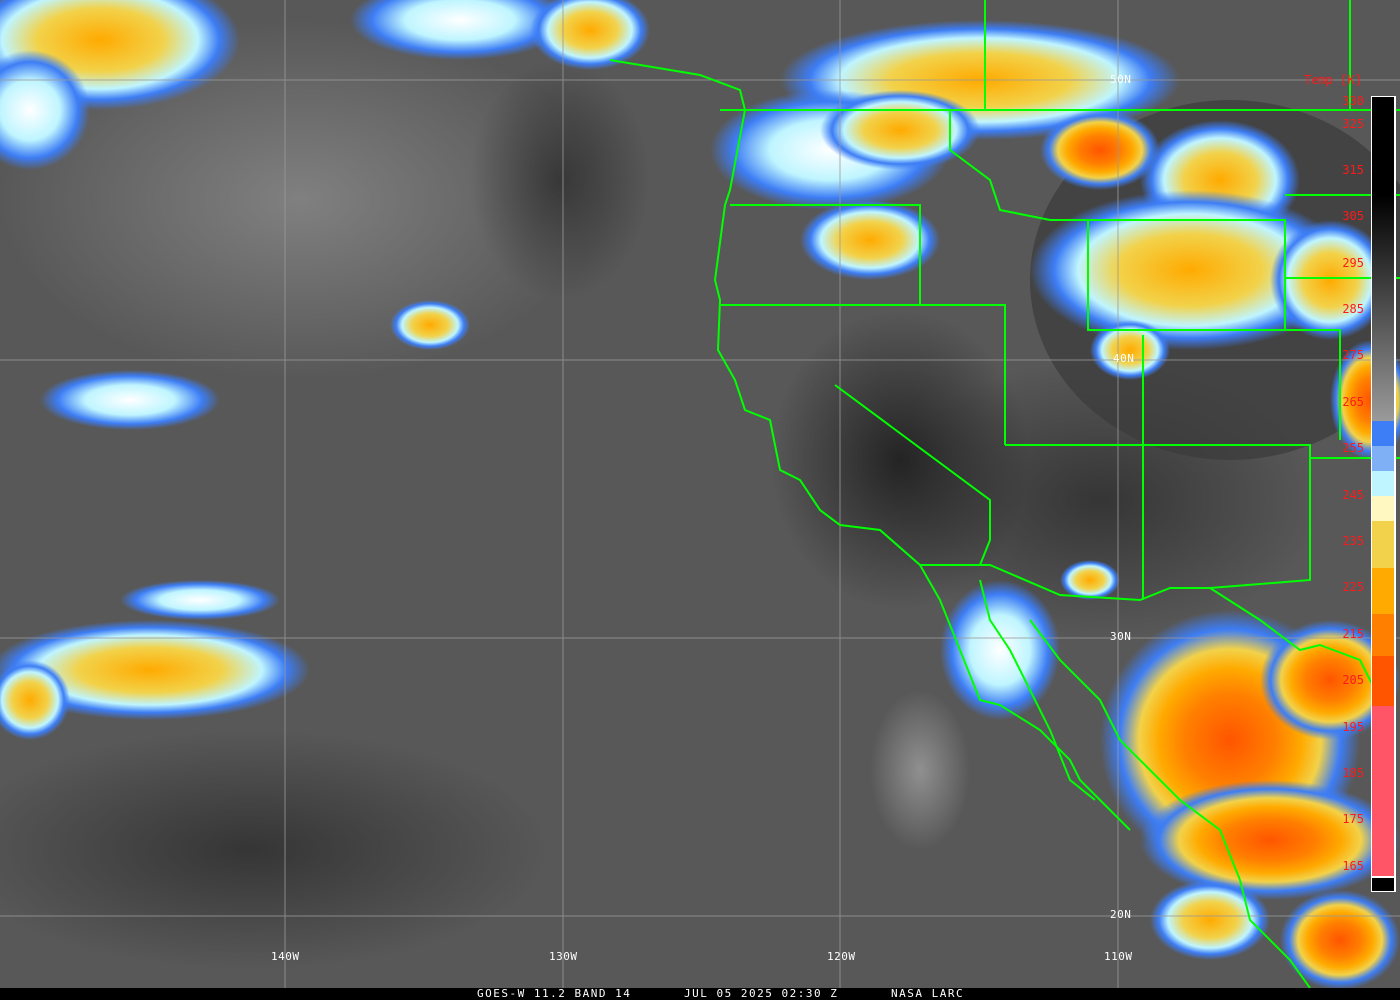  Describe the element at coordinates (841, 956) in the screenshot. I see `lon-label-120w: 120W` at that location.